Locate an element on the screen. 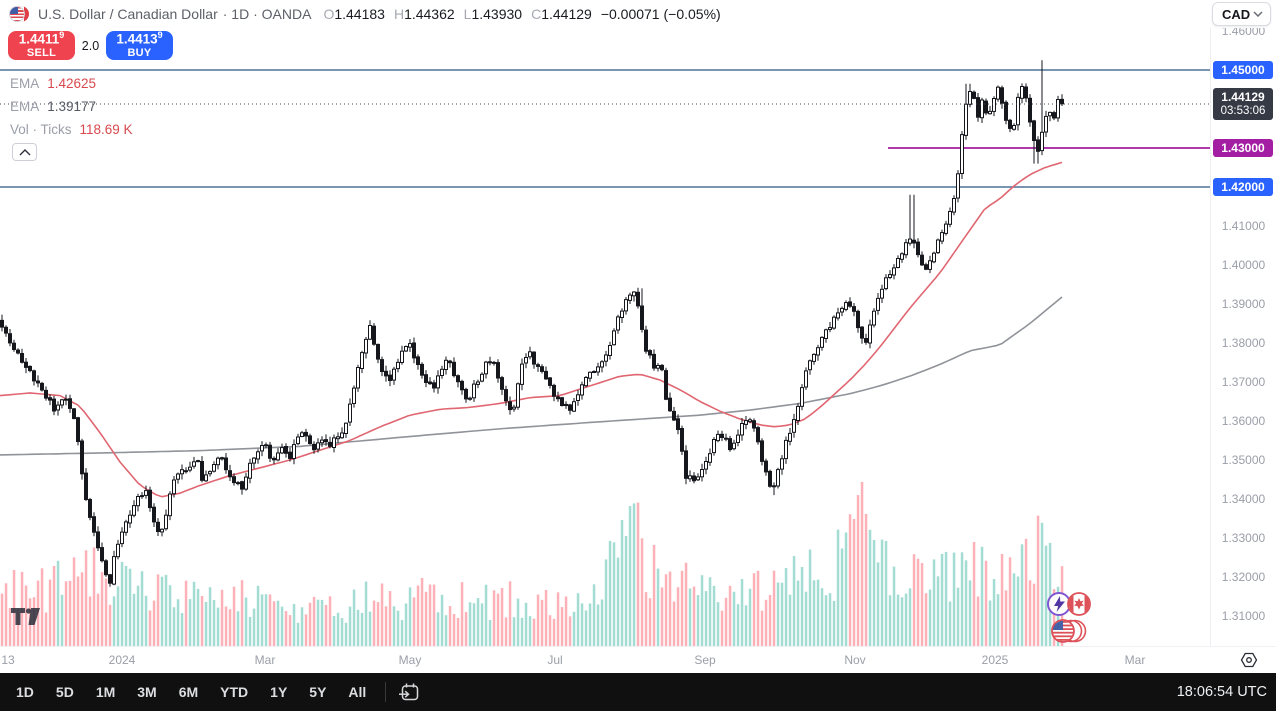 Image resolution: width=1276 pixels, height=711 pixels. usd-flag-icon is located at coordinates (1069, 631).